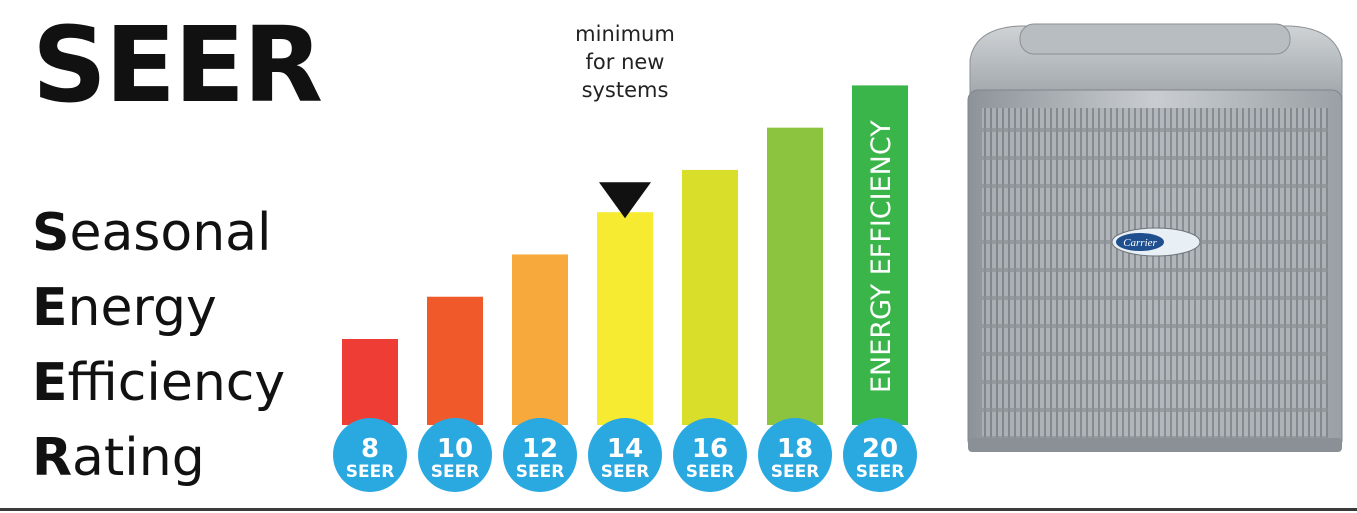 The width and height of the screenshot is (1357, 513). What do you see at coordinates (880, 449) in the screenshot?
I see `seer-badge-value: 20` at bounding box center [880, 449].